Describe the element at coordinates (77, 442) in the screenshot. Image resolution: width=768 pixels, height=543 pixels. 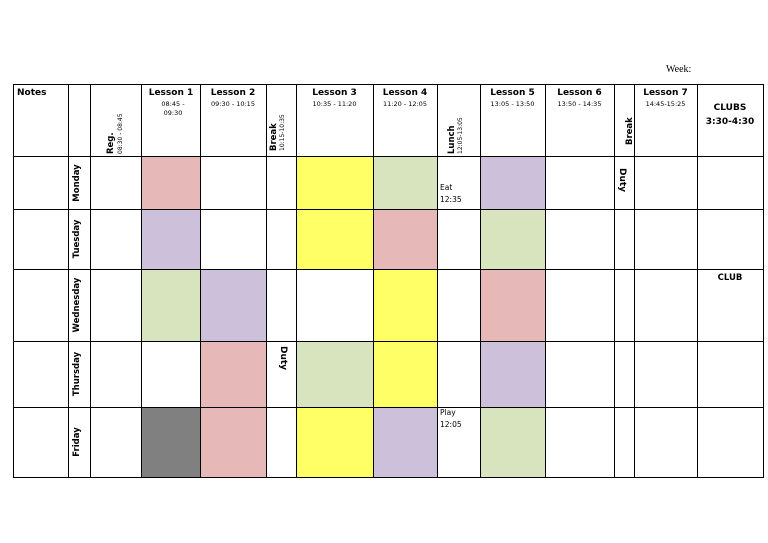
I see `day-friday: Friday` at that location.